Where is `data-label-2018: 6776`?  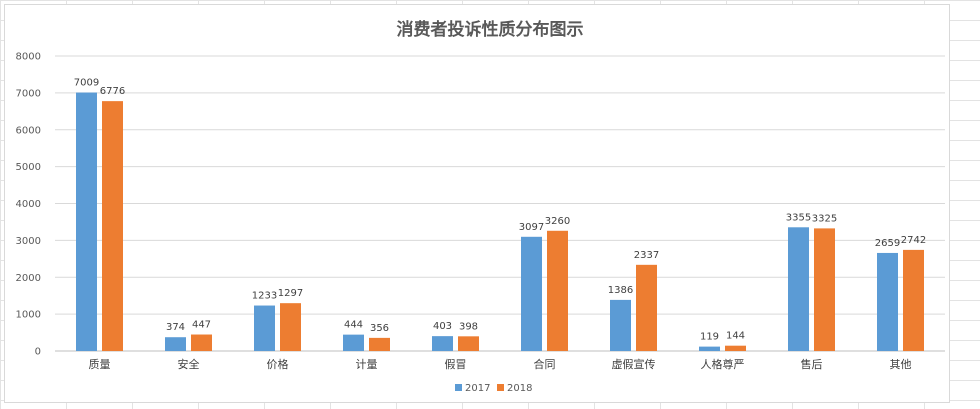
data-label-2018: 6776 is located at coordinates (112, 91).